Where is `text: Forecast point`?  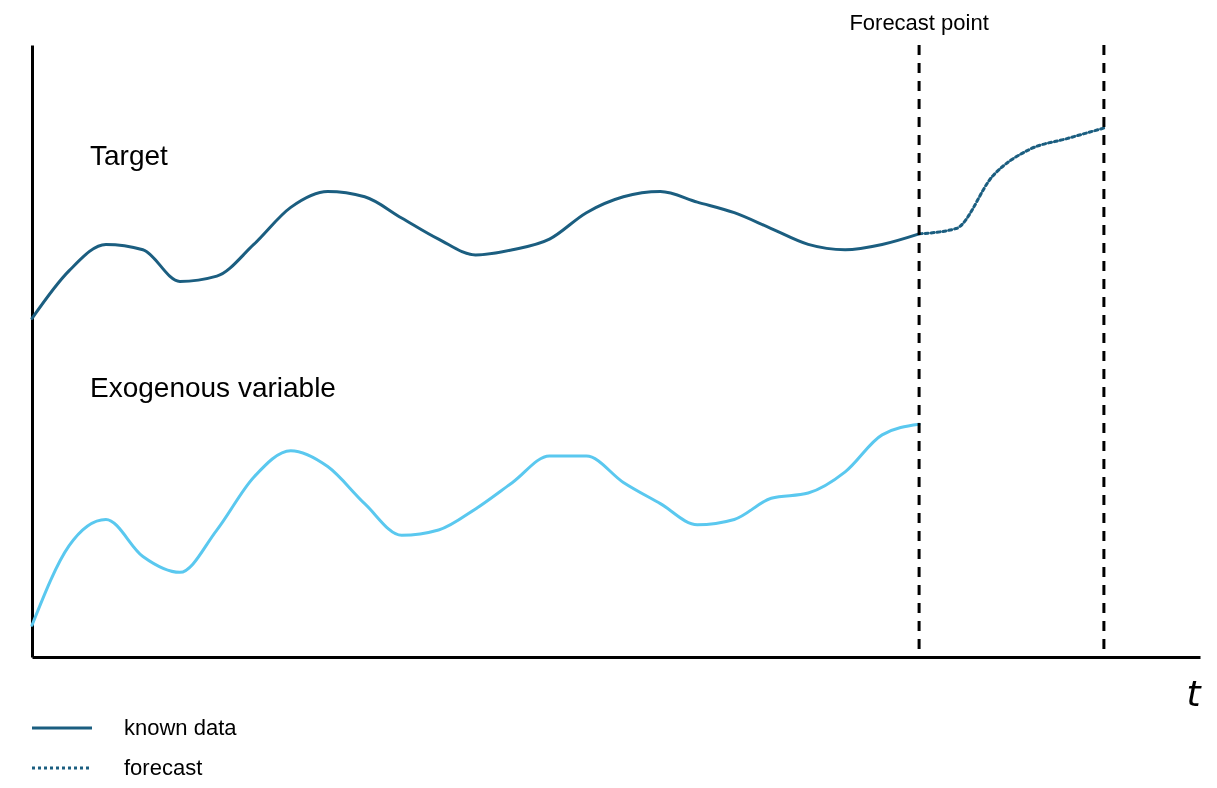 text: Forecast point is located at coordinates (919, 22).